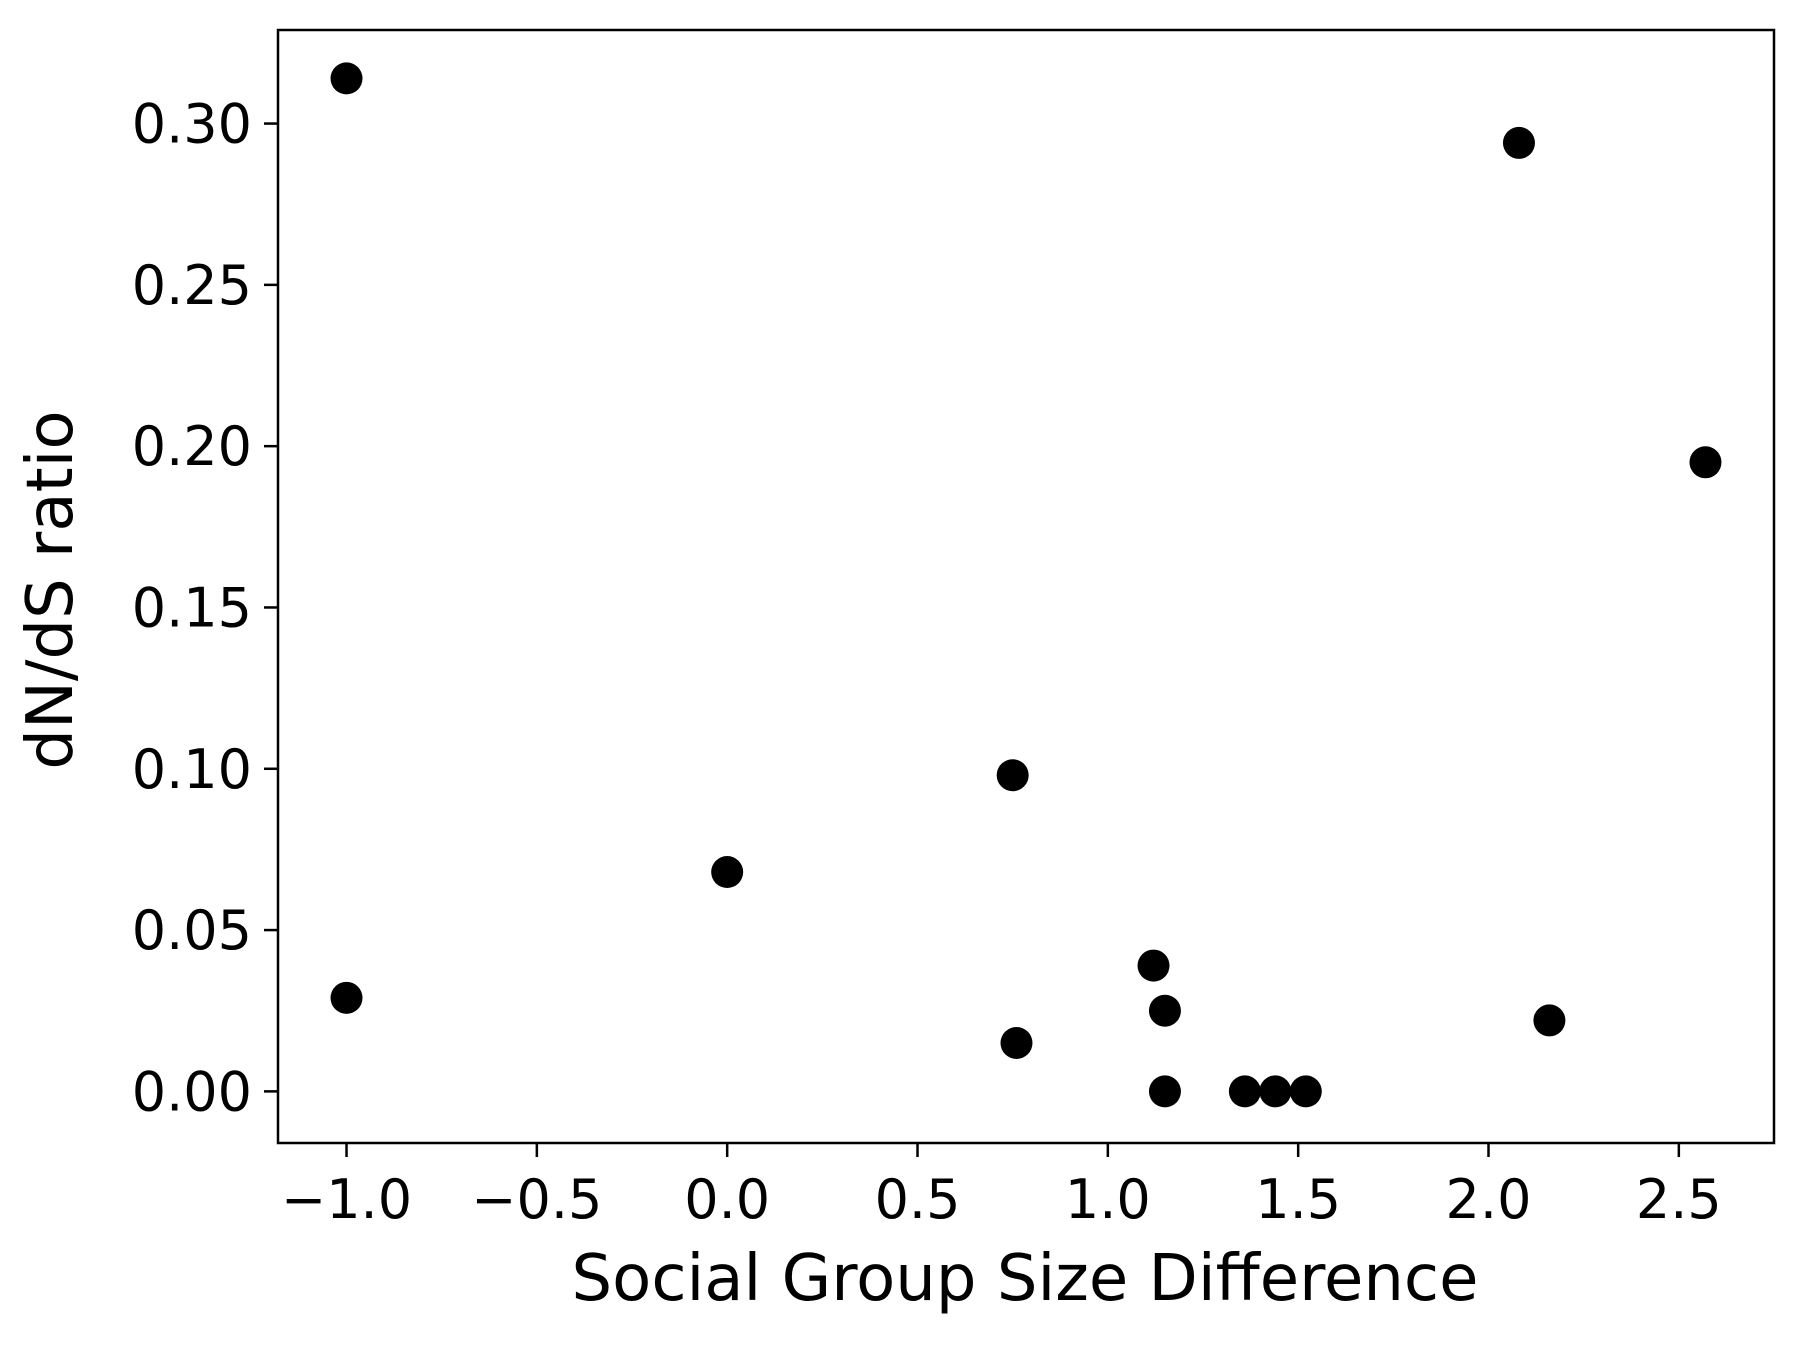  I want to click on x-axis-ticks: −1.0 −0.5 0.0 0.5 1.0 1.5 2.0 2.5, so click(1001, 1187).